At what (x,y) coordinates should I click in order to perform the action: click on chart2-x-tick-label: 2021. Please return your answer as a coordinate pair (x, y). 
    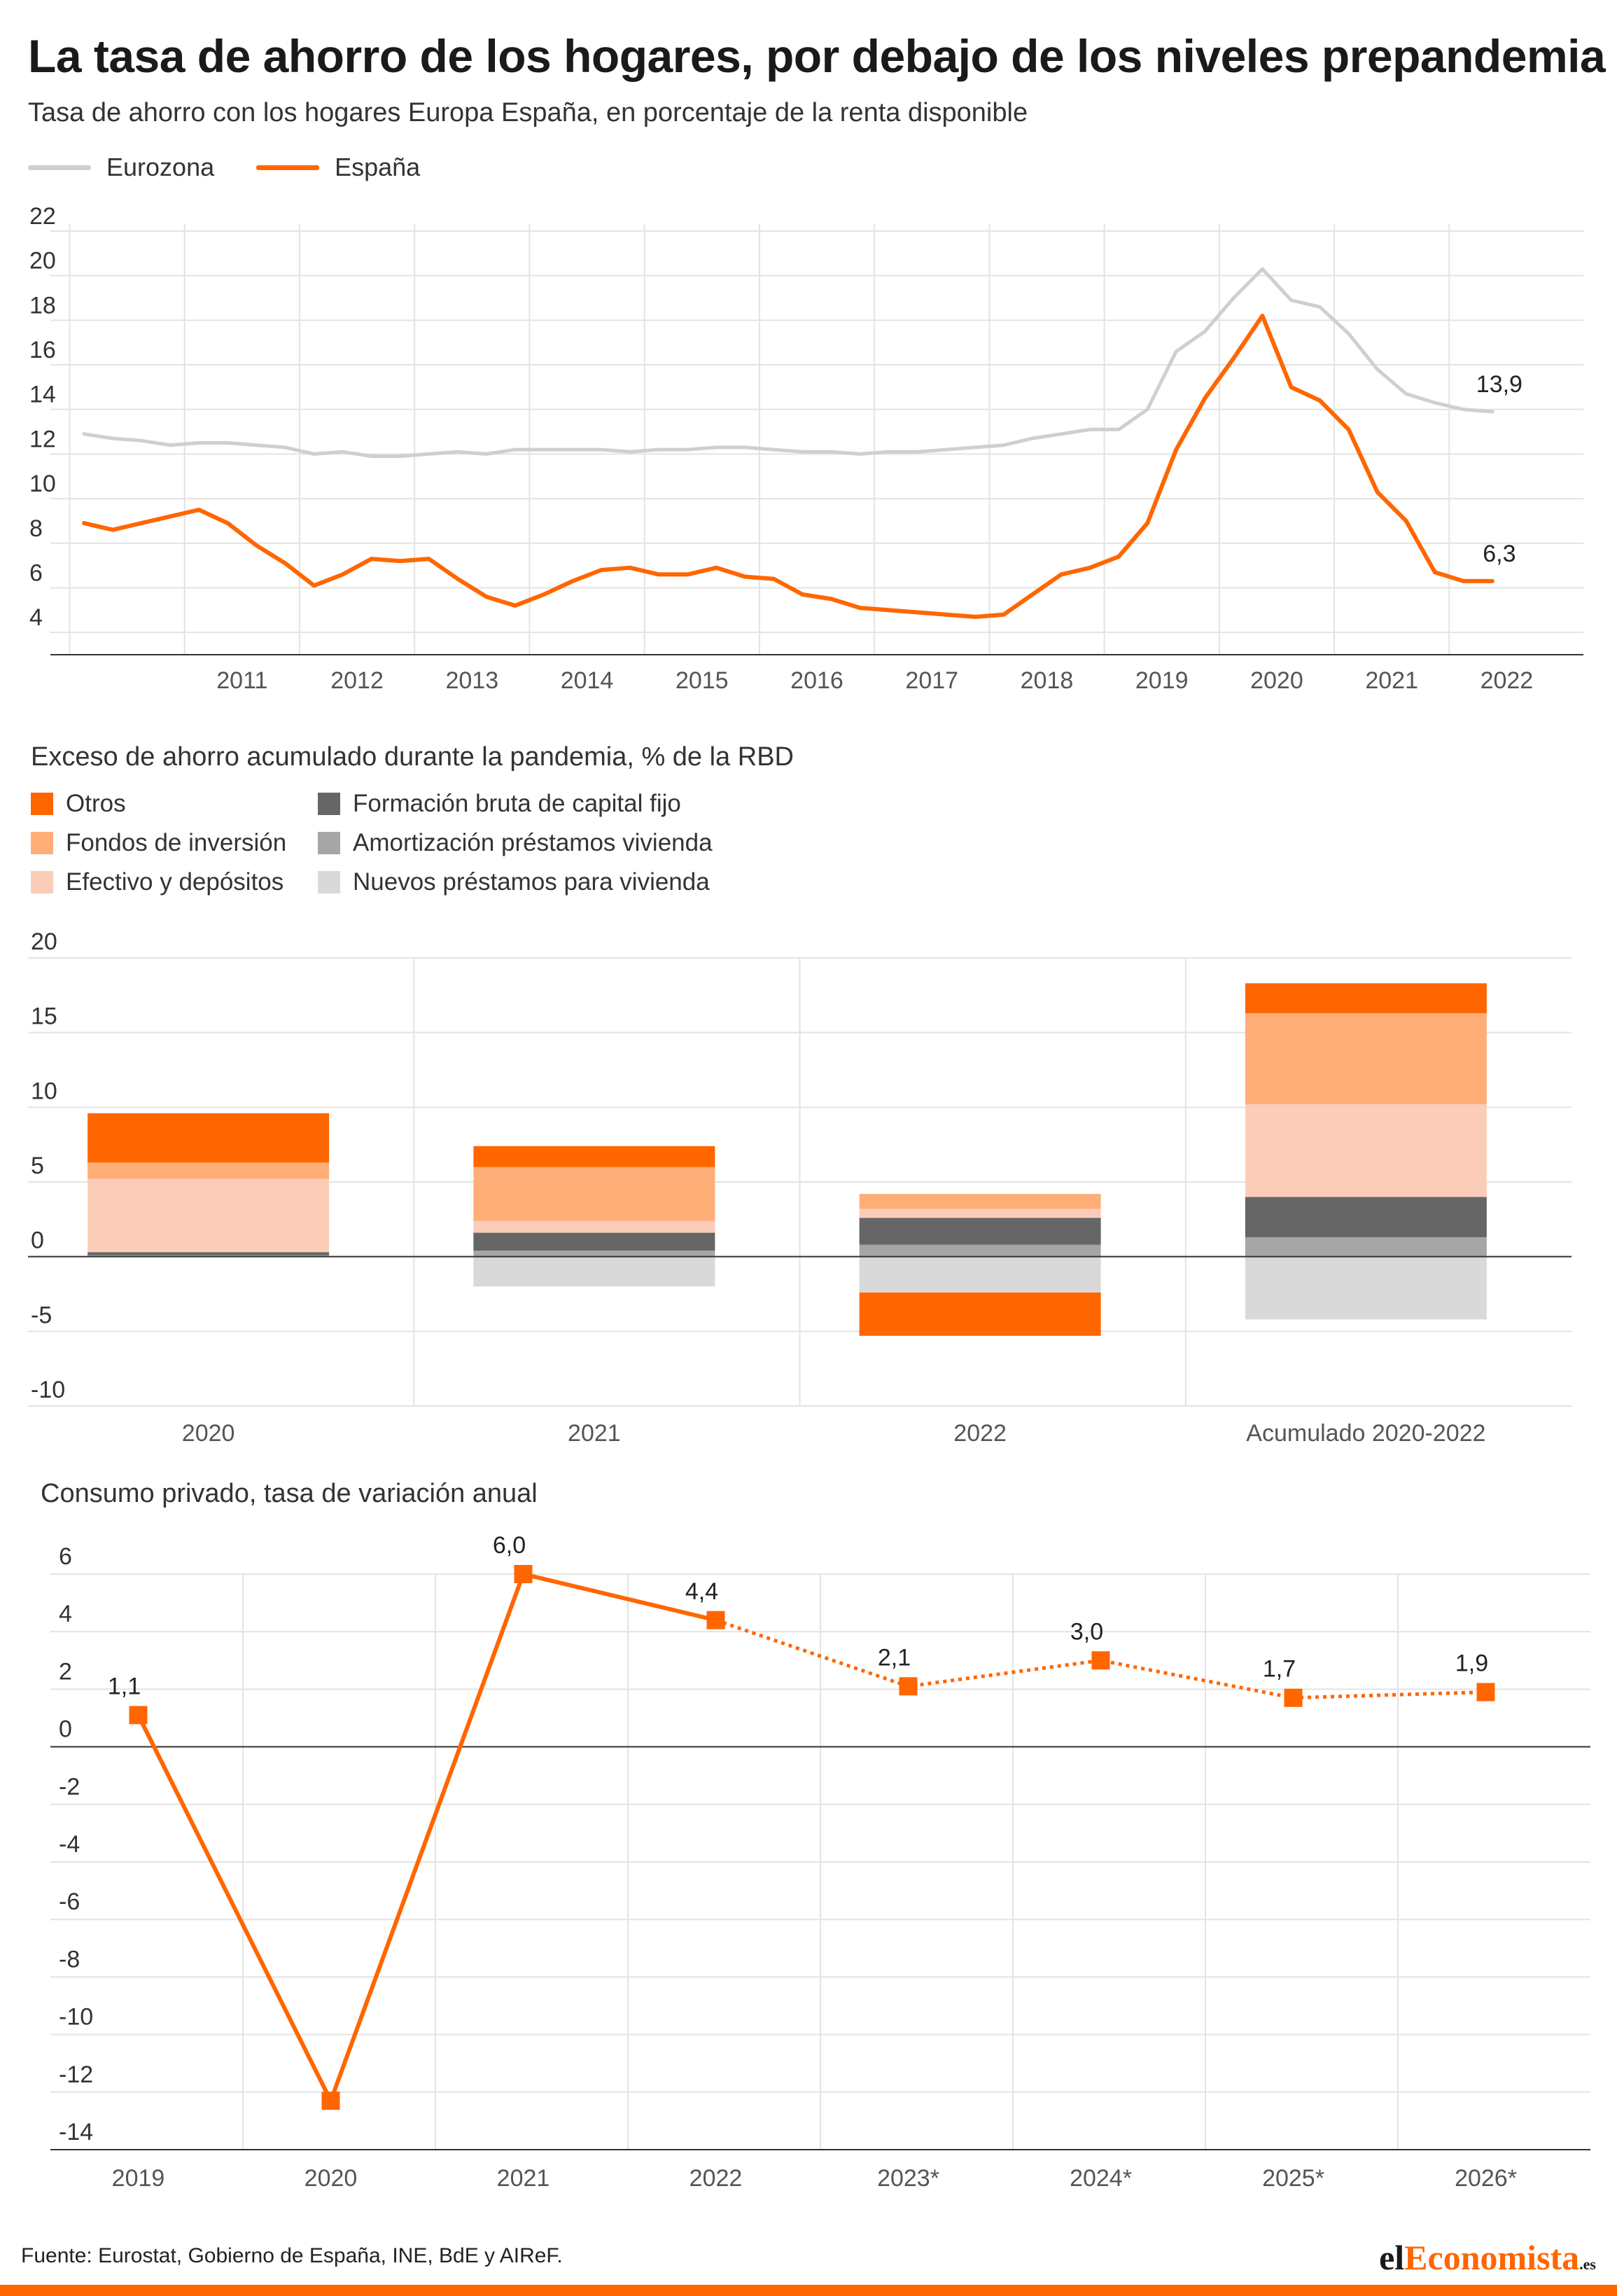
    Looking at the image, I should click on (594, 1433).